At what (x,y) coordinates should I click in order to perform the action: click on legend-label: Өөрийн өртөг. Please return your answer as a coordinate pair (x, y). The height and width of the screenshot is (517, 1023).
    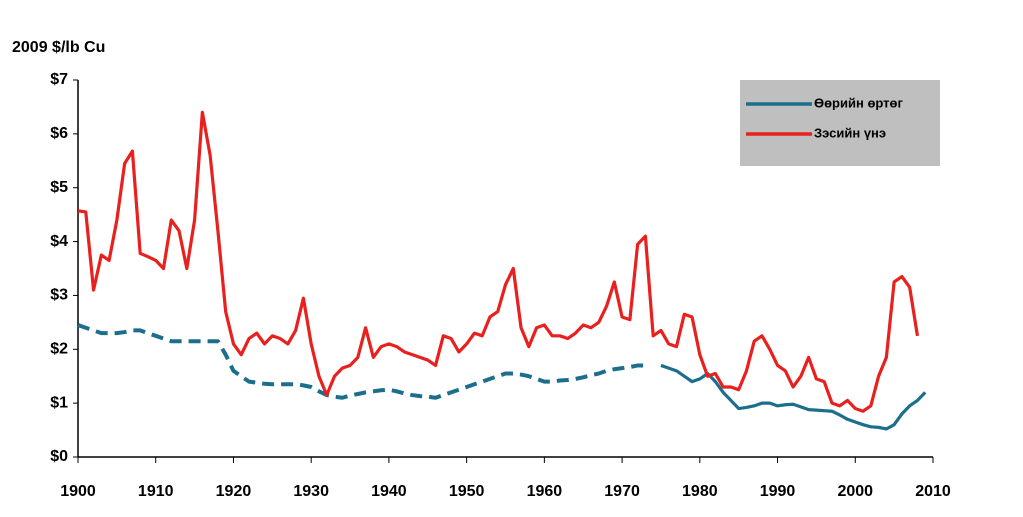
    Looking at the image, I should click on (858, 102).